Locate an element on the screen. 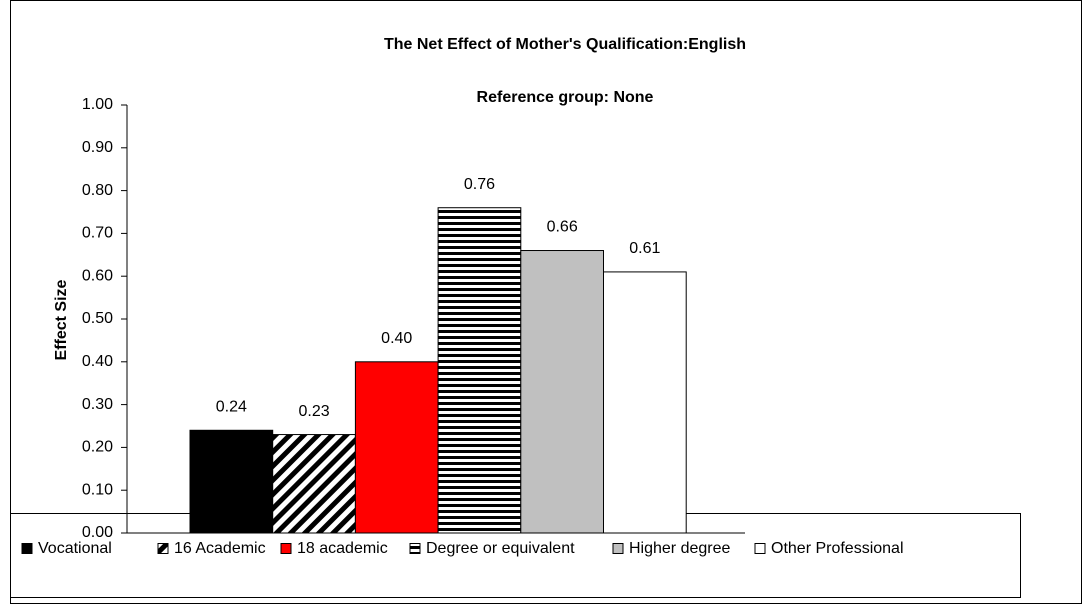  value-label: 0.66 is located at coordinates (562, 227).